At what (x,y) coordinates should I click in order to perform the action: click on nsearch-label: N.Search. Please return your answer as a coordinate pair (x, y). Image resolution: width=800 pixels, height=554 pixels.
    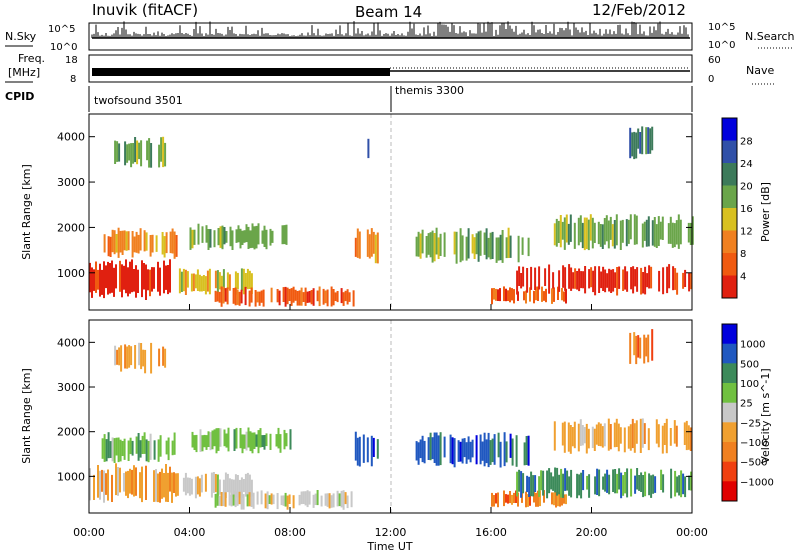
    Looking at the image, I should click on (770, 36).